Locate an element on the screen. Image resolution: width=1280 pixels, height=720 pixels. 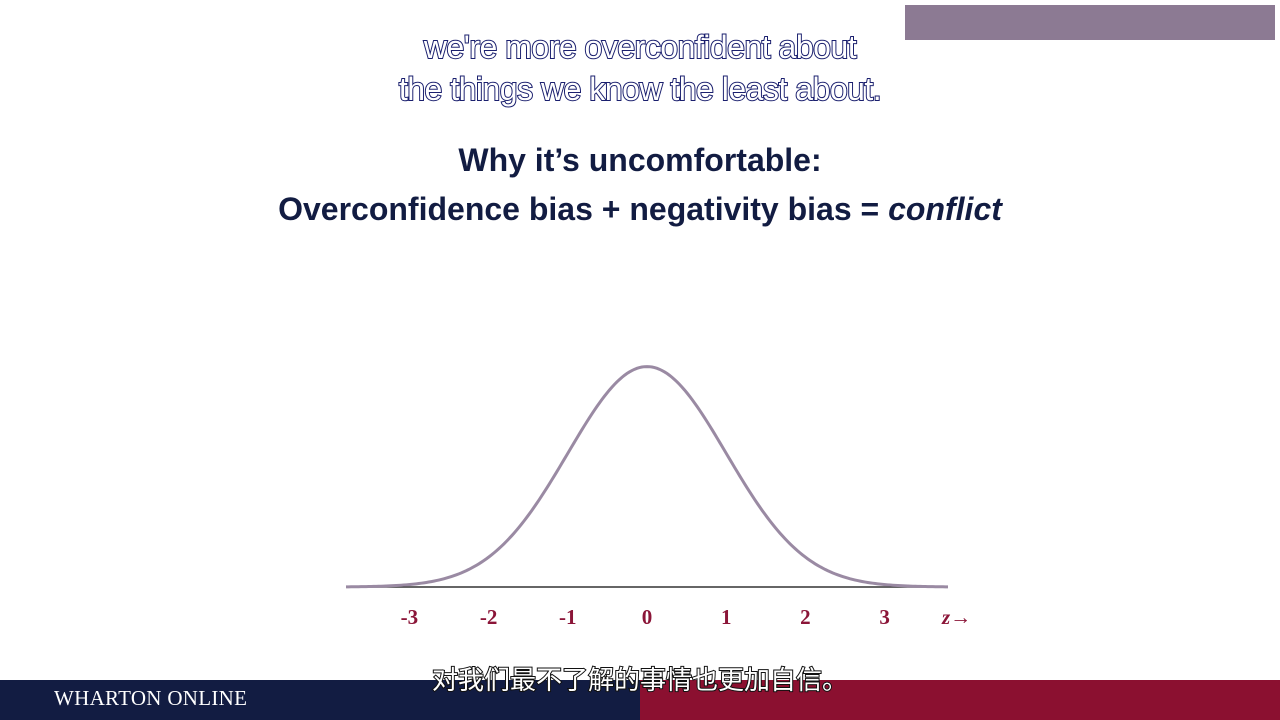
heading-equation: Overconfidence bias + negativity bias = is located at coordinates (583, 209).